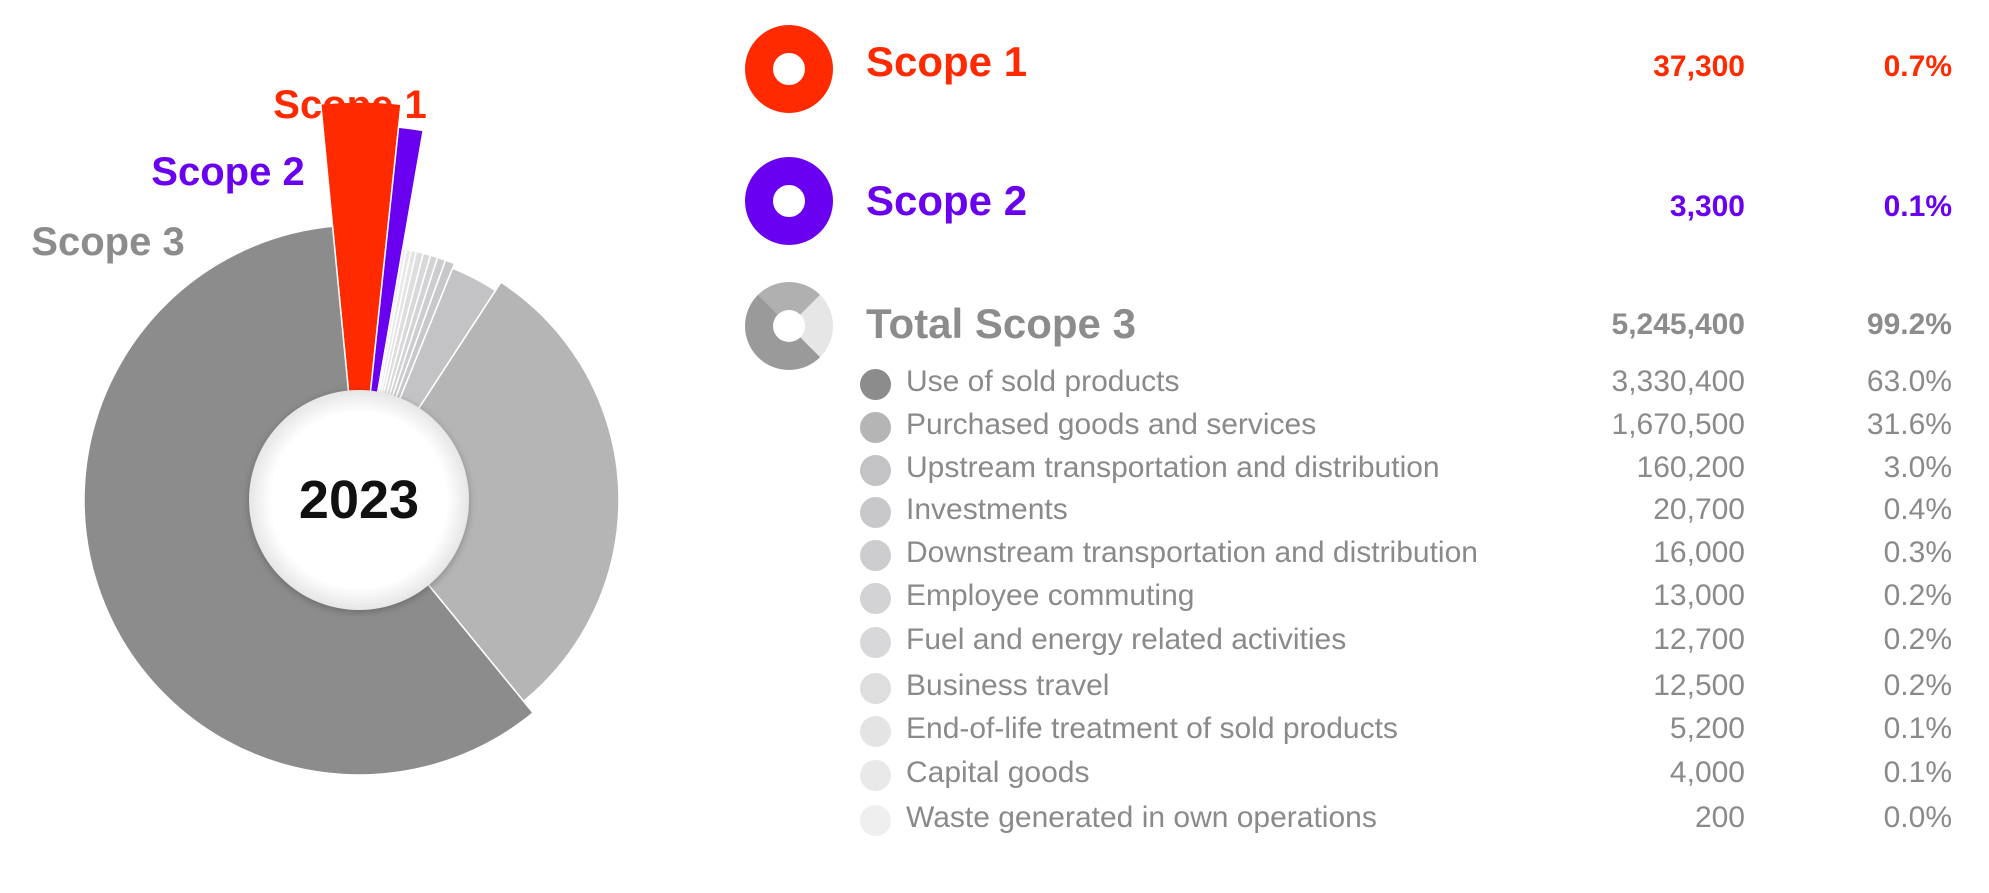  I want to click on scope1-ring-icon, so click(789, 69).